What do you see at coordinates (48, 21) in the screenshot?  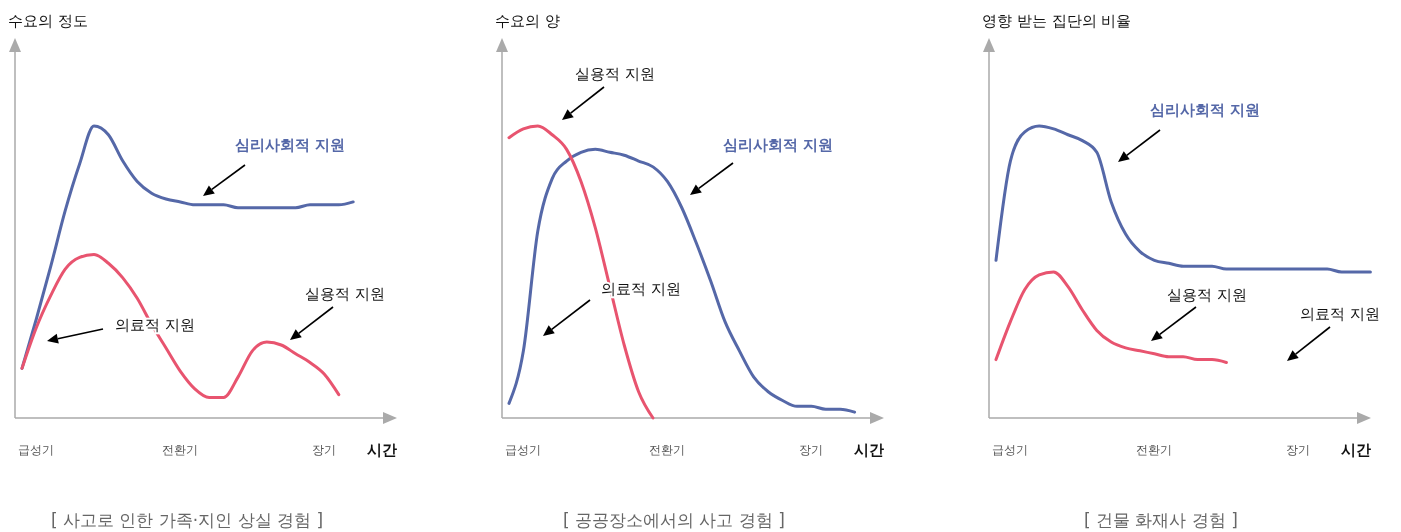 I see `y-axis-title: 수요의 정도` at bounding box center [48, 21].